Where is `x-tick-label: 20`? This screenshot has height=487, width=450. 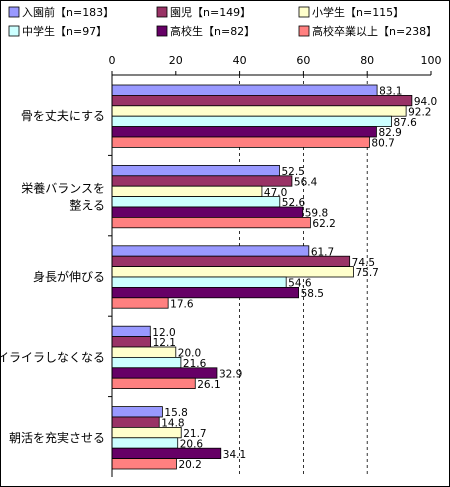
x-tick-label: 20 is located at coordinates (176, 60).